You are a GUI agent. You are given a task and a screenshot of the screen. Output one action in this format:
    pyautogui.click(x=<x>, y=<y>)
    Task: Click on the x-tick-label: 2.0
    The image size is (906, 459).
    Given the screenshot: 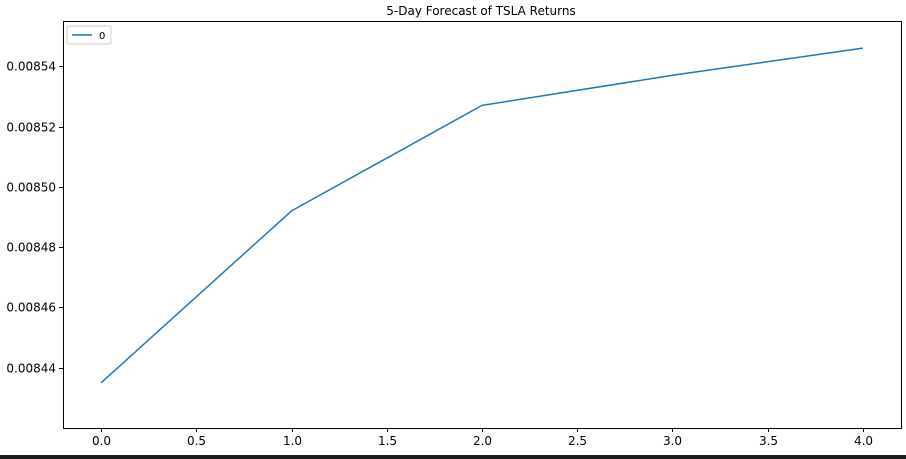 What is the action you would take?
    pyautogui.click(x=482, y=441)
    